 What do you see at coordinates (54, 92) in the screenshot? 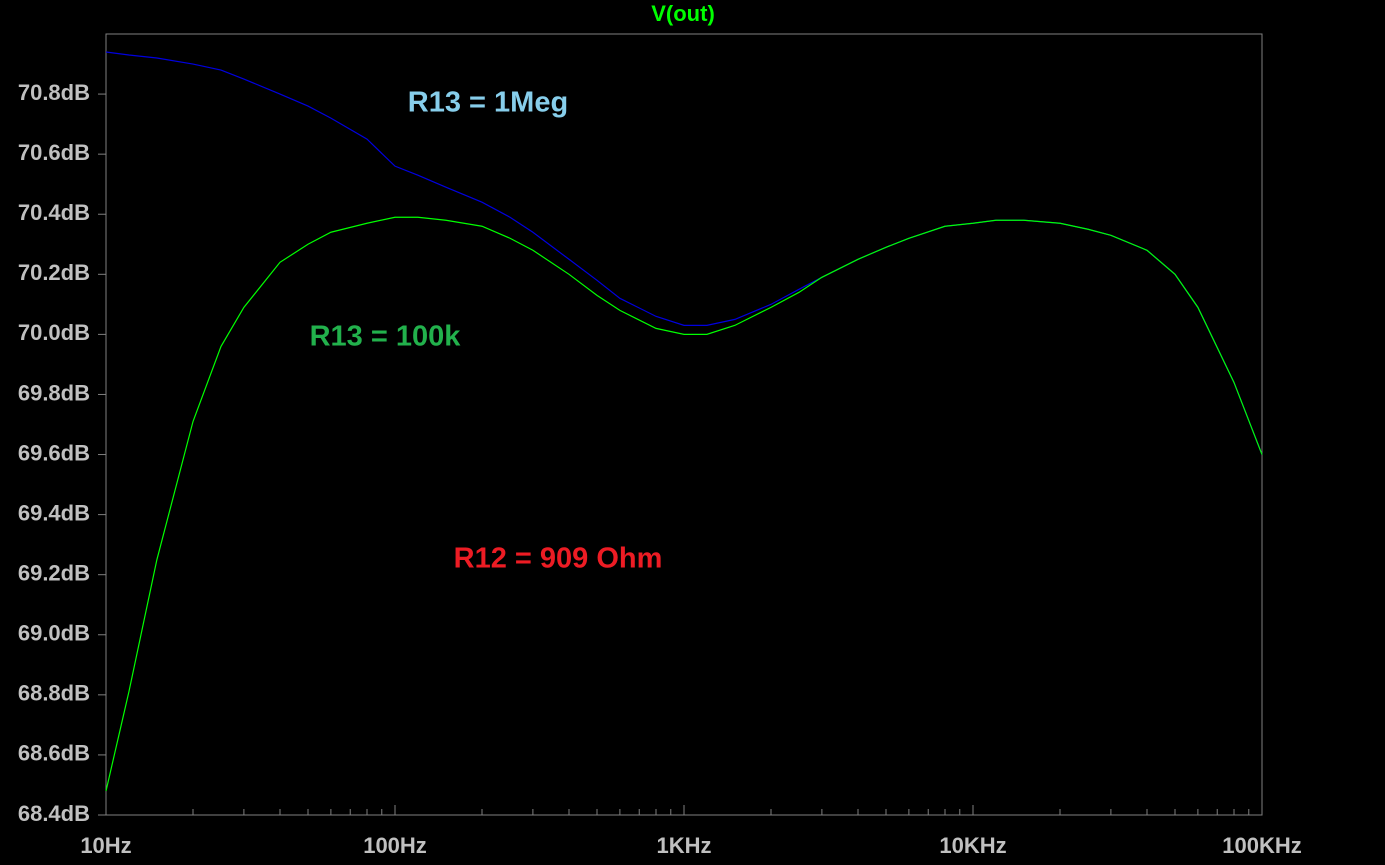
I see `y-tick-label: 70.8dB` at bounding box center [54, 92].